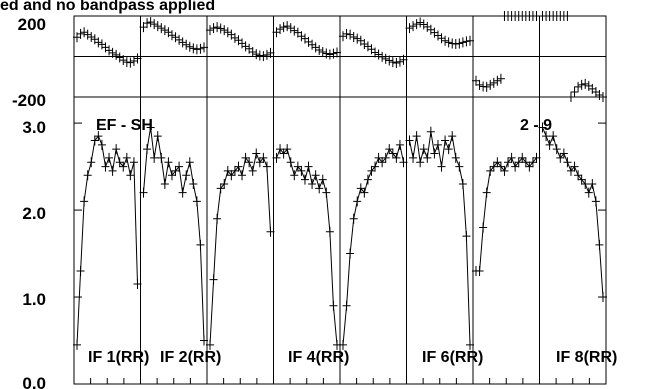 This screenshot has height=389, width=652. I want to click on if-label-6: IF 6(RR), so click(452, 357).